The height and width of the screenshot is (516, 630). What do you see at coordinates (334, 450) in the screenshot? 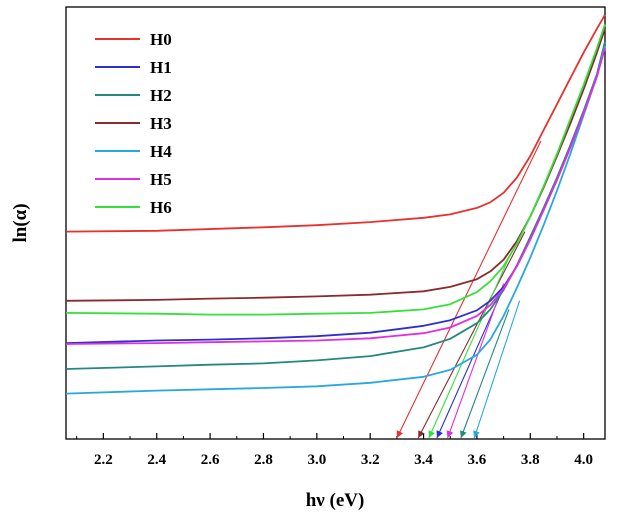
I see `x-axis-ticks: 2.2 2.4 2.6 2.8 3.0 3.2 3.4 3.6 3.8 4.0` at bounding box center [334, 450].